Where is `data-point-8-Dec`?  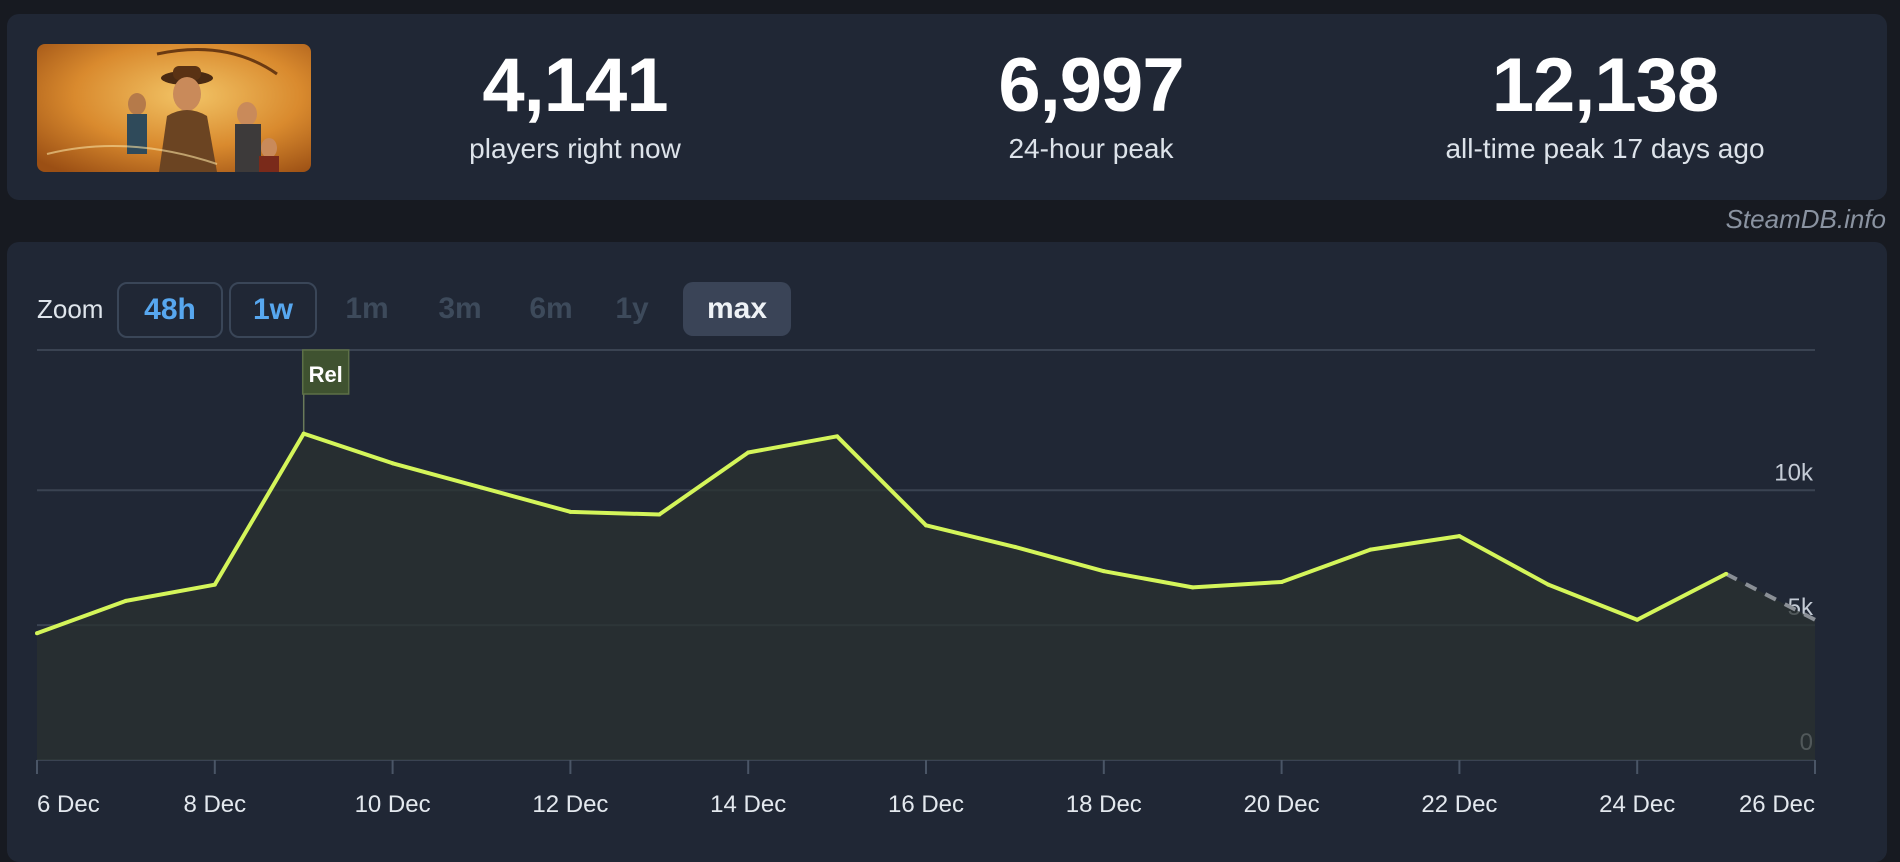 data-point-8-Dec is located at coordinates (214, 584).